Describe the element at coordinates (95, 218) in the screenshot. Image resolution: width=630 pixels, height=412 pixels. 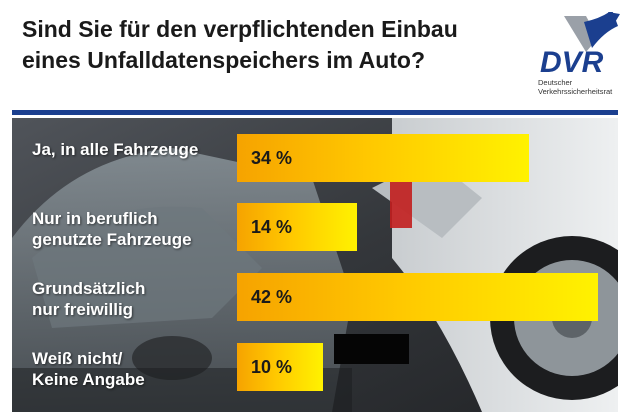
I see `category-label-2-line-1: Nur in beruflich` at that location.